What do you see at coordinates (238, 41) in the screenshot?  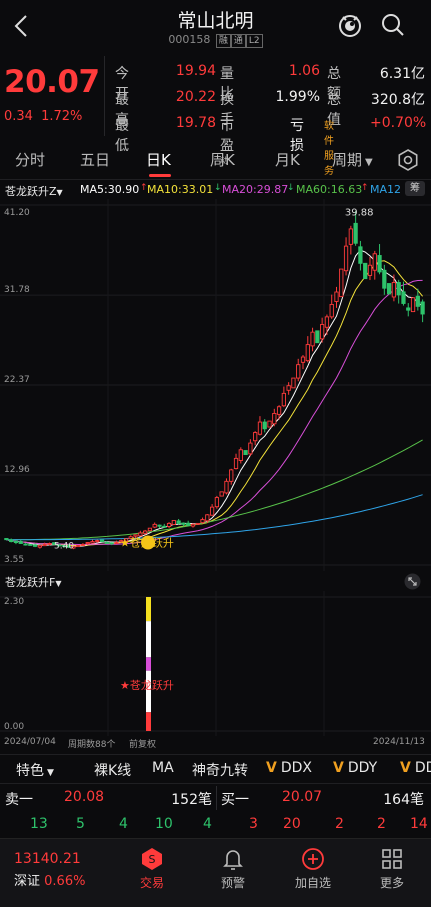 I see `connect-tag: 通` at bounding box center [238, 41].